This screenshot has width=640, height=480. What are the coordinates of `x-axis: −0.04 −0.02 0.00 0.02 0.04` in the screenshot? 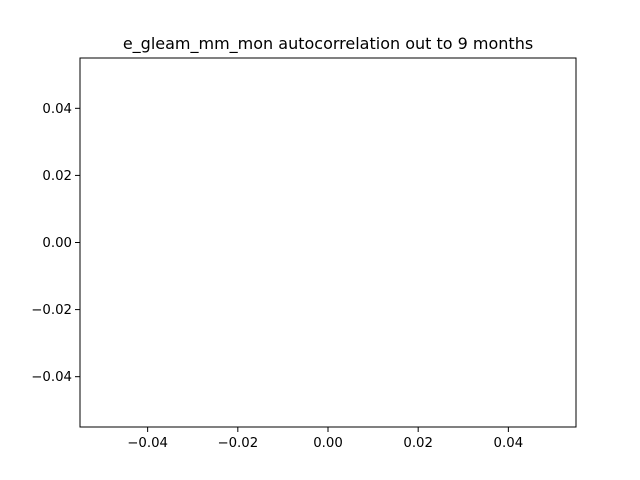 It's located at (325, 439).